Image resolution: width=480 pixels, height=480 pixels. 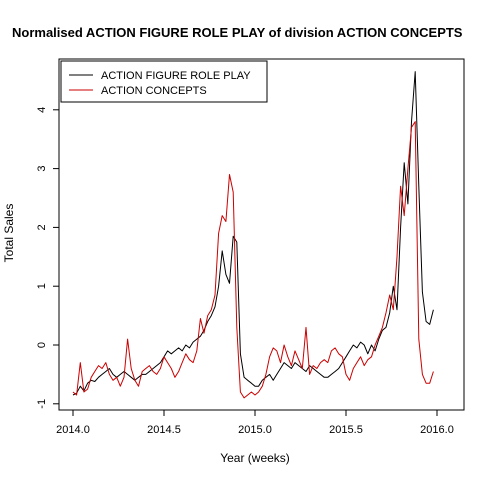 I want to click on legend-box, so click(x=164, y=81).